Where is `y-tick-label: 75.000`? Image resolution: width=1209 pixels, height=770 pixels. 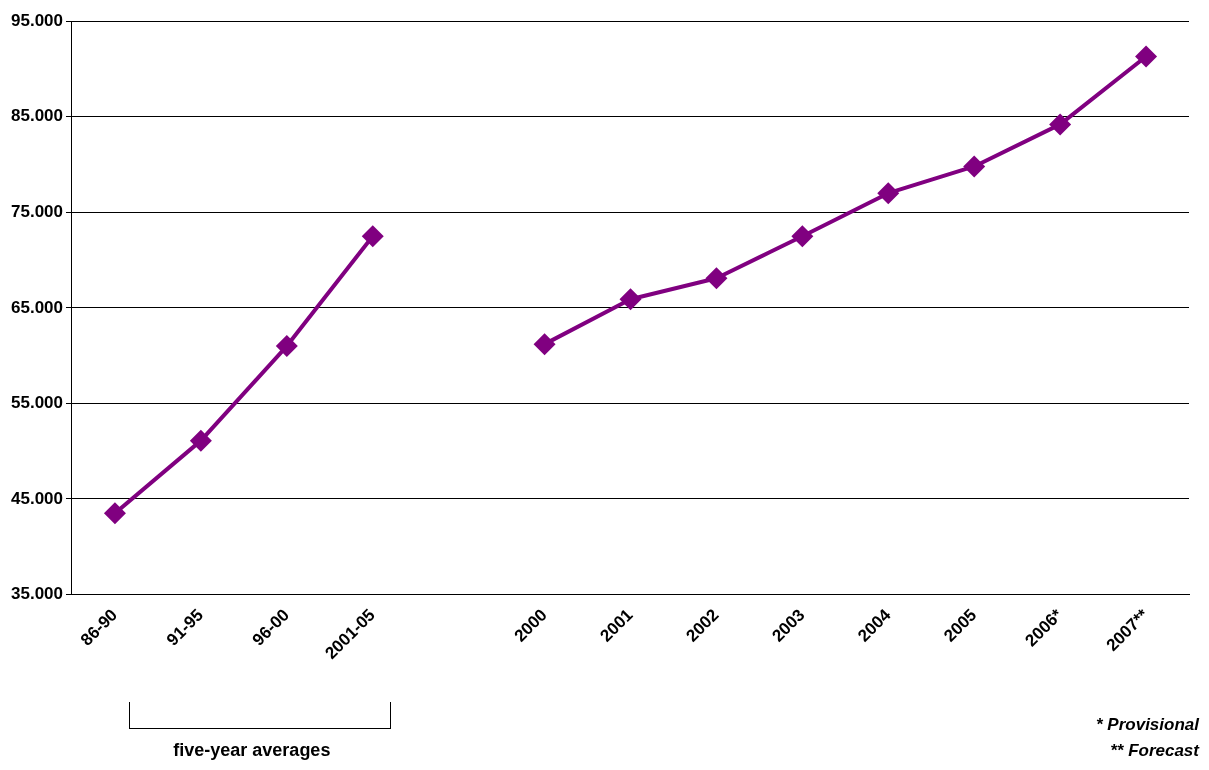
y-tick-label: 75.000 is located at coordinates (37, 211).